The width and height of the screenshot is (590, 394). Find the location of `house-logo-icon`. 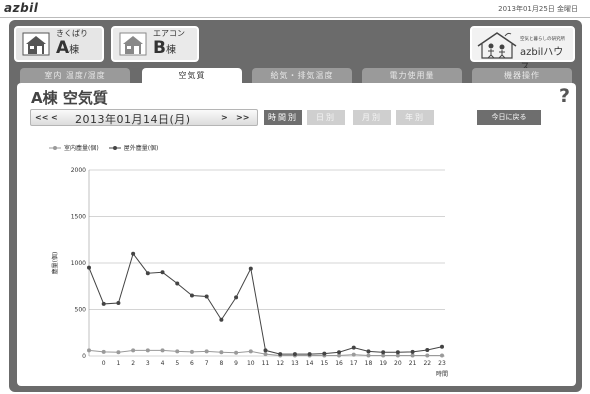

house-logo-icon is located at coordinates (497, 45).